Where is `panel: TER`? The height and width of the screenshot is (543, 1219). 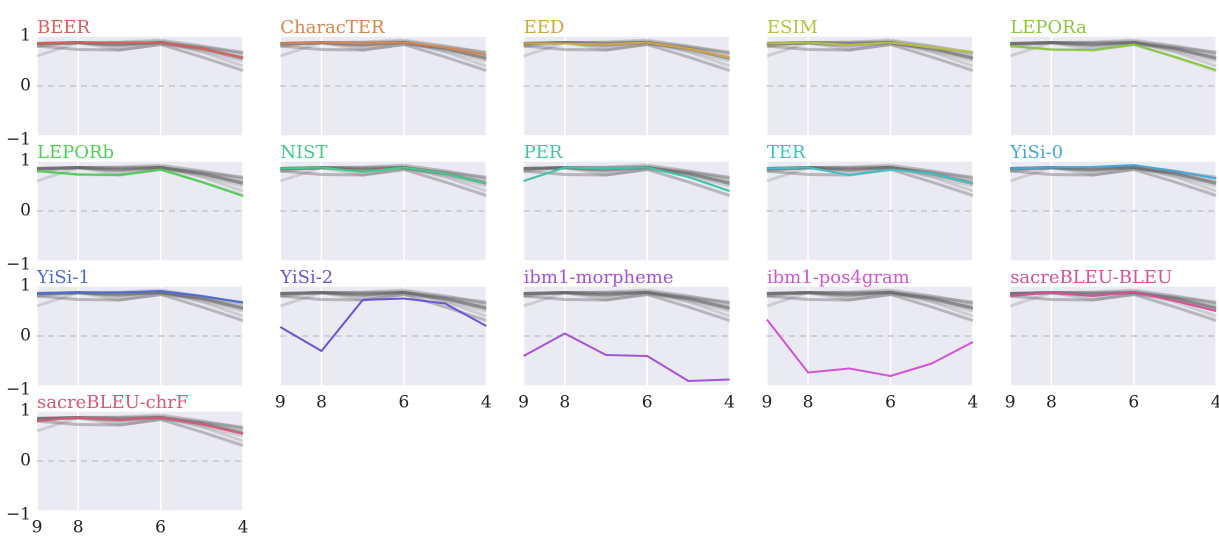
panel: TER is located at coordinates (870, 202).